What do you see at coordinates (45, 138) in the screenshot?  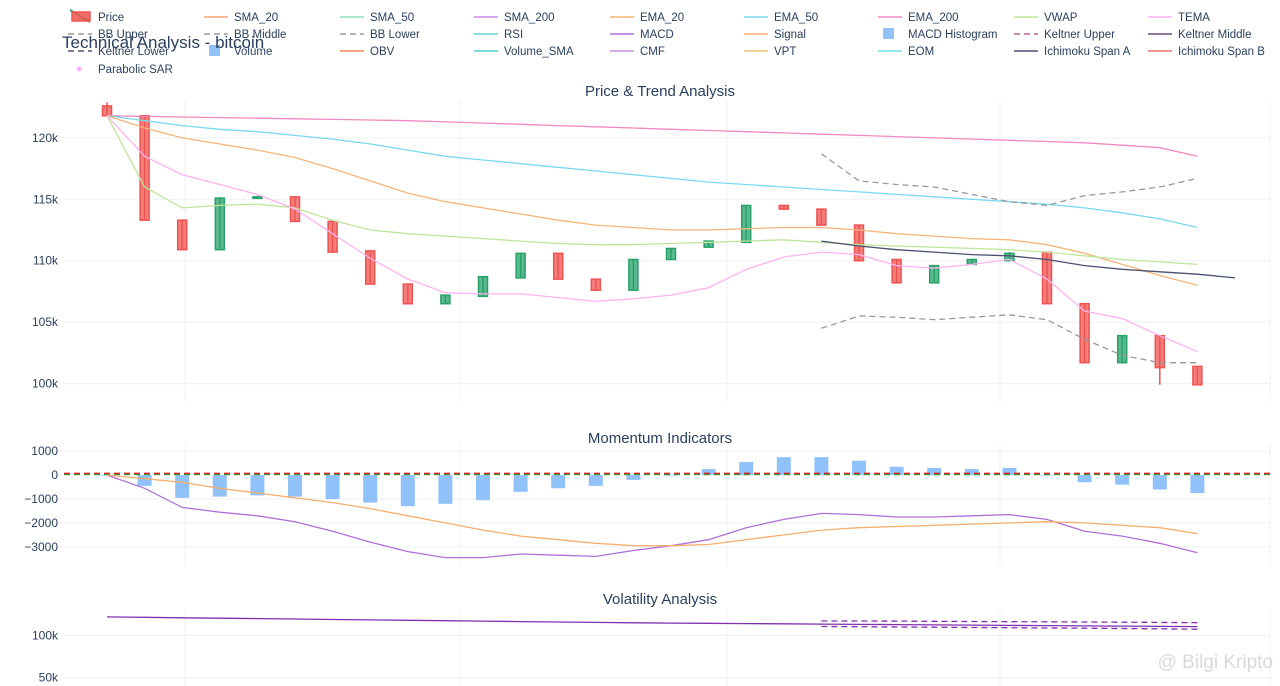 I see `y-tick-label: 120k` at bounding box center [45, 138].